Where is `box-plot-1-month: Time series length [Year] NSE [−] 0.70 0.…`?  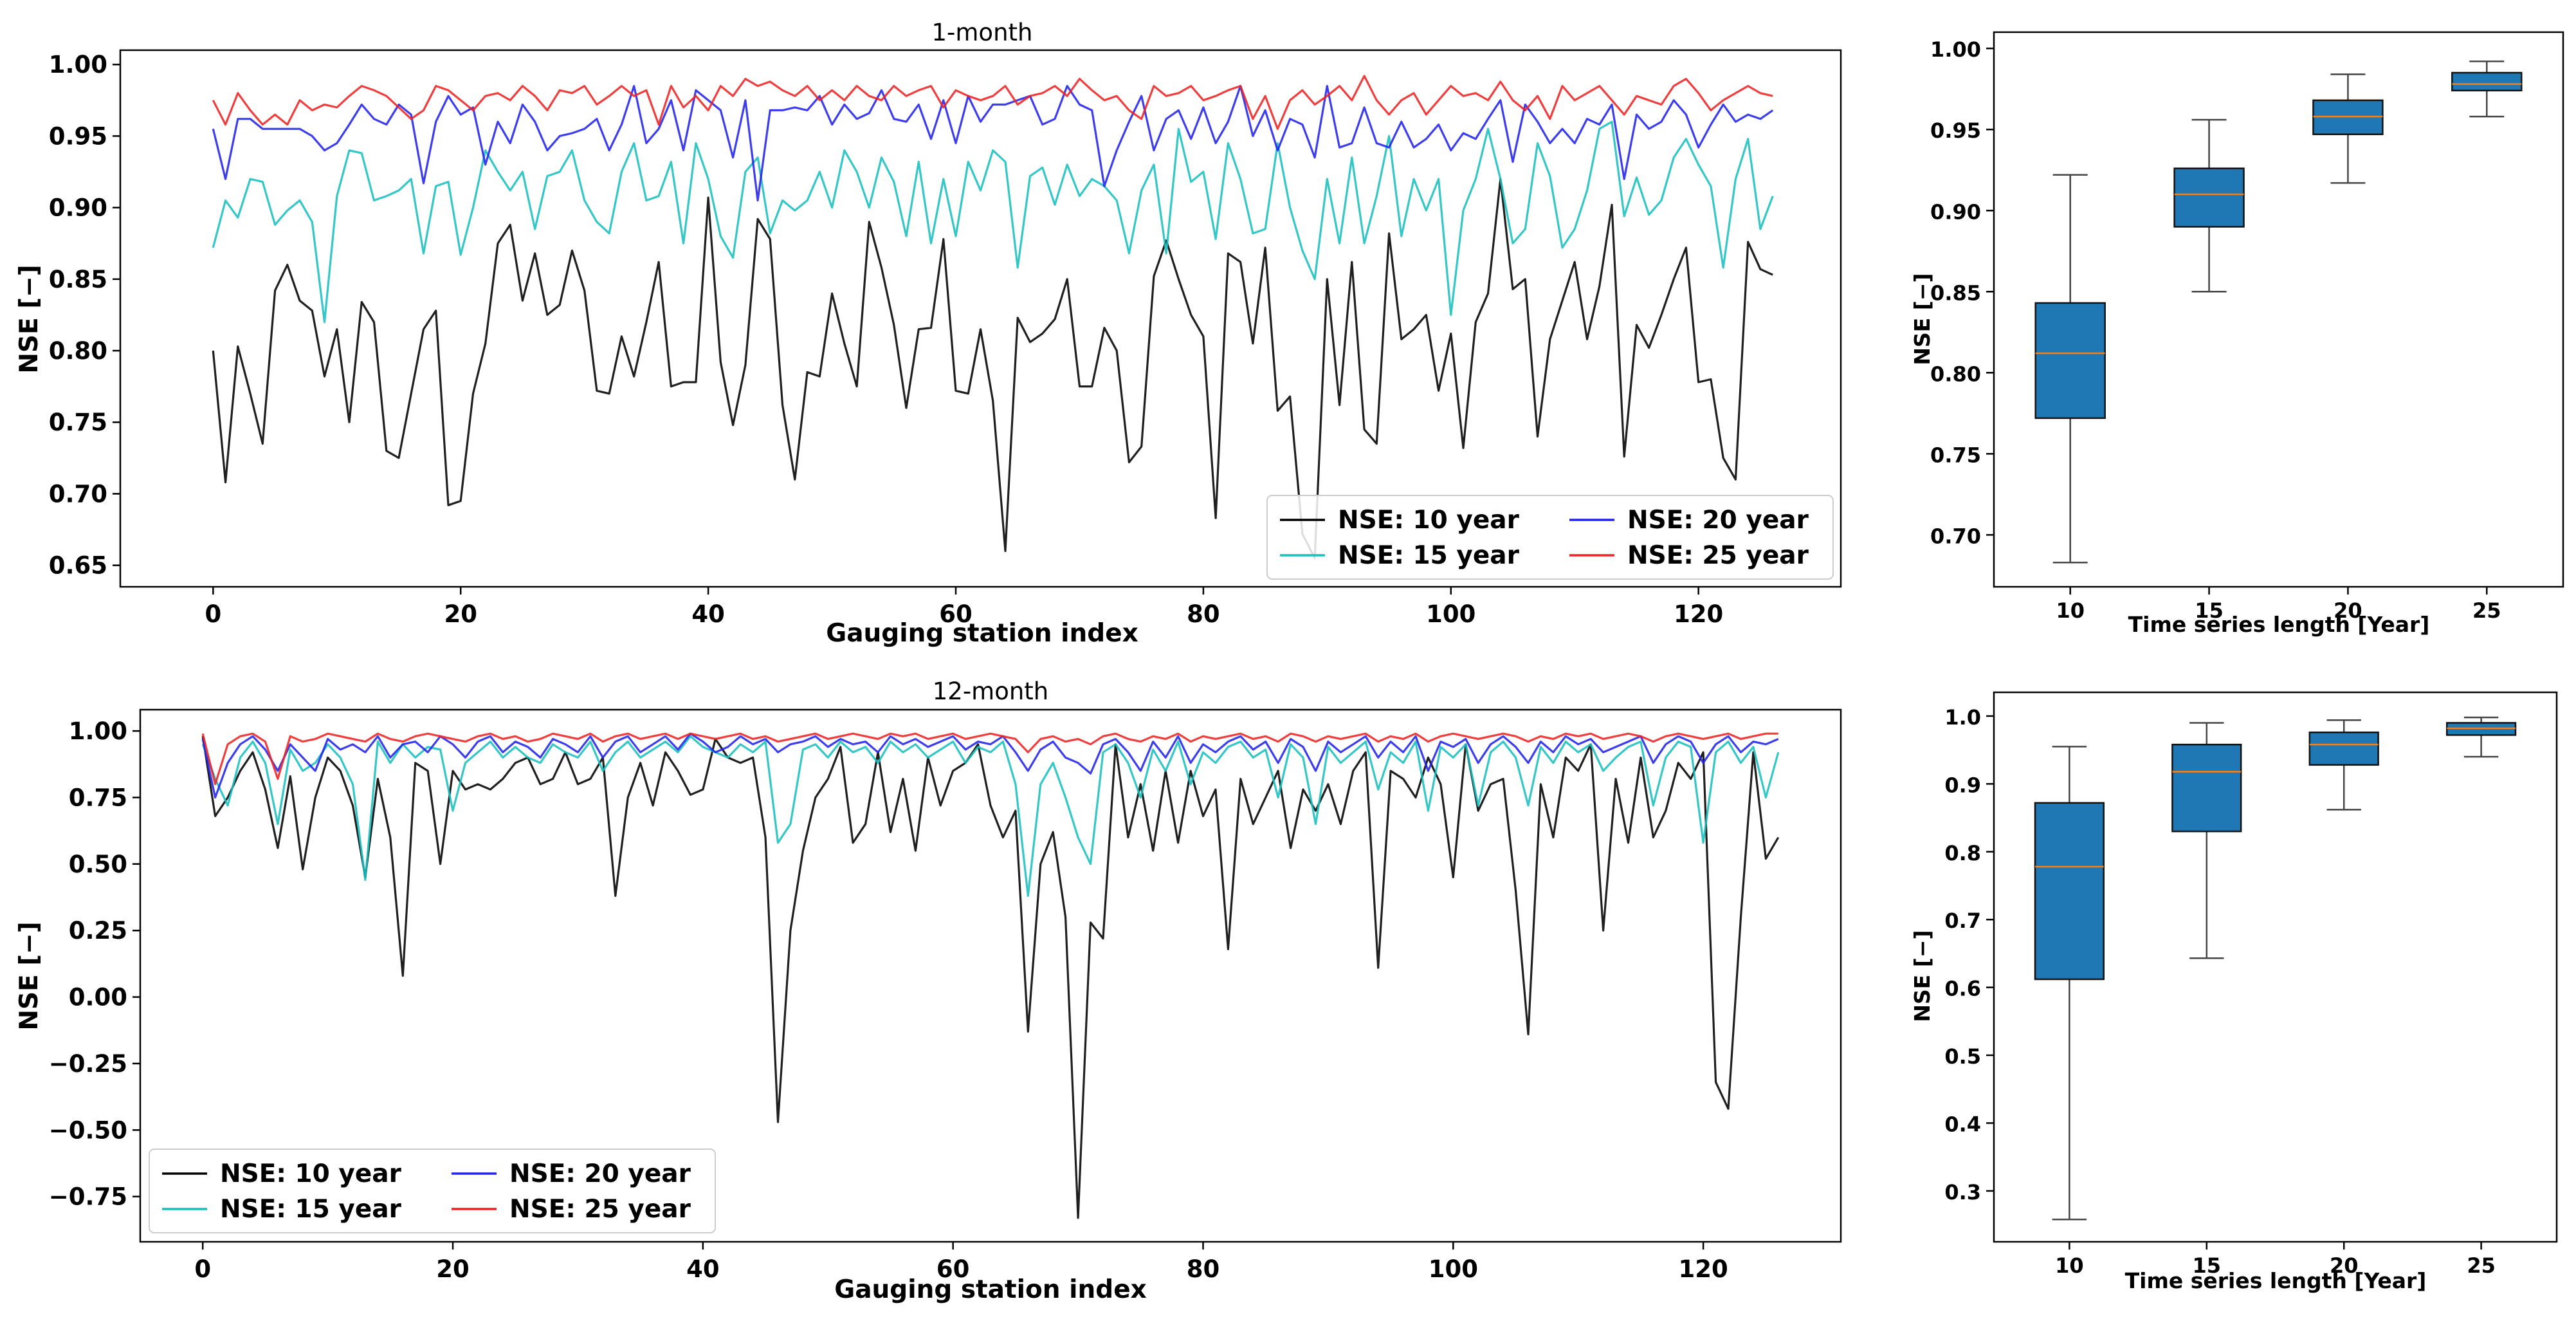 box-plot-1-month: Time series length [Year] NSE [−] 0.70 0.… is located at coordinates (2237, 334).